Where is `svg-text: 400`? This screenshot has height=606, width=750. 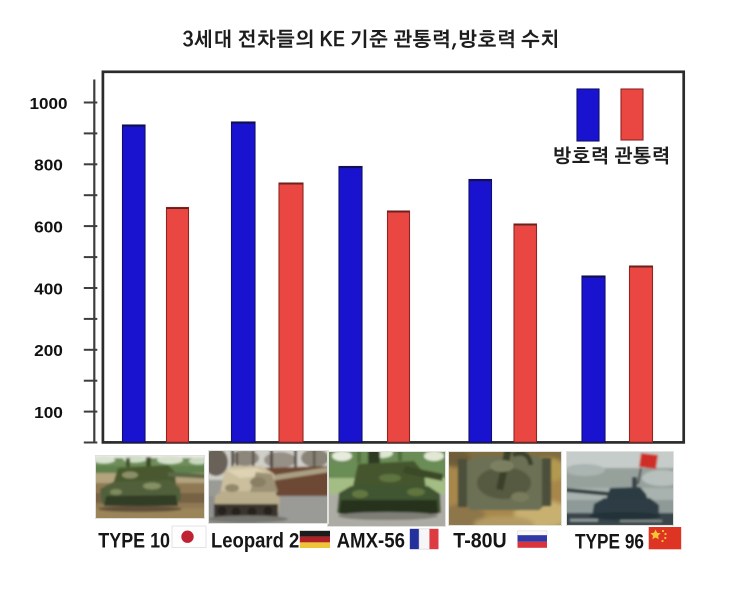
svg-text: 400 is located at coordinates (48, 289).